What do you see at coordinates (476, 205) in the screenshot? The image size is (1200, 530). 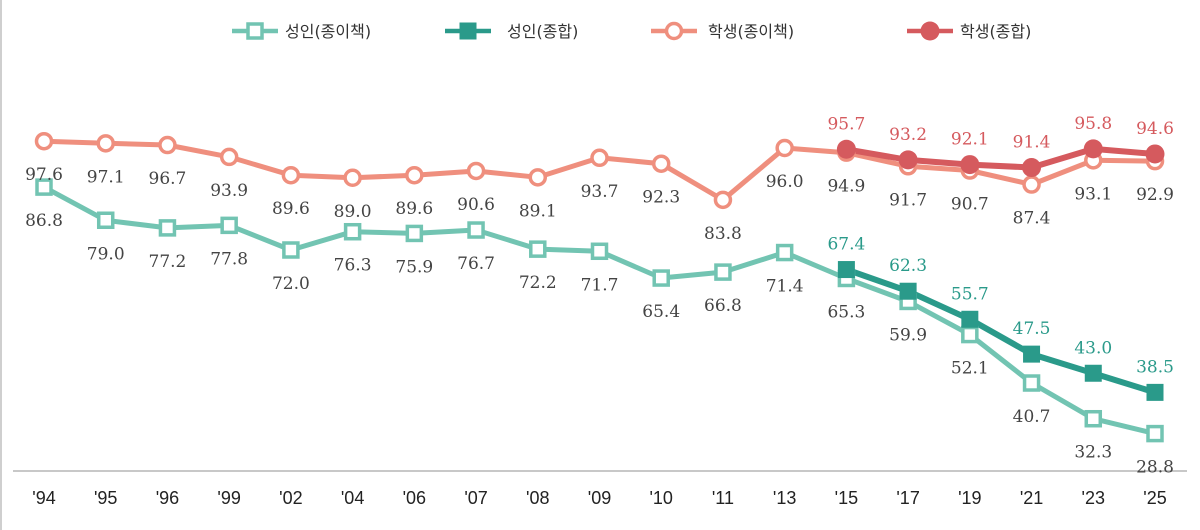 I see `data-label: 90.6` at bounding box center [476, 205].